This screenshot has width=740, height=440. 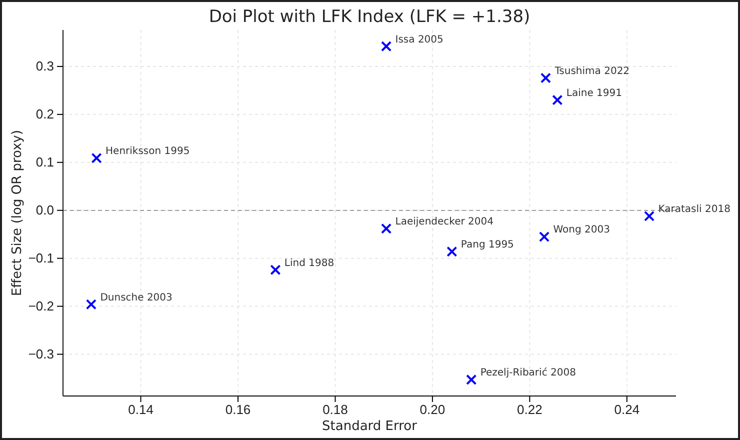 I want to click on x-tick-label: 0.14, so click(x=141, y=410).